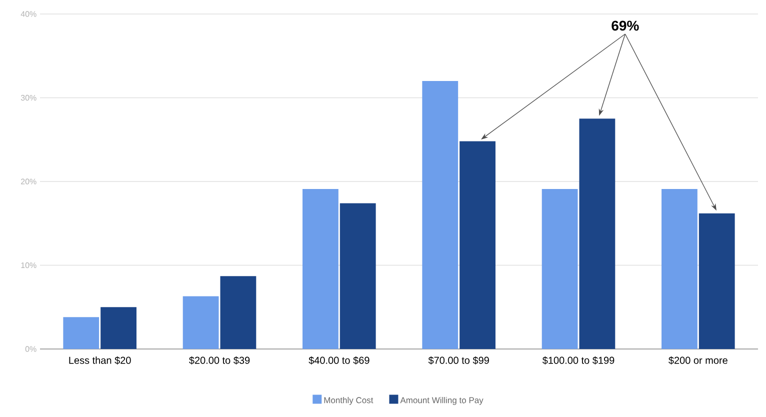  I want to click on y-tick-label: 40%, so click(28, 14).